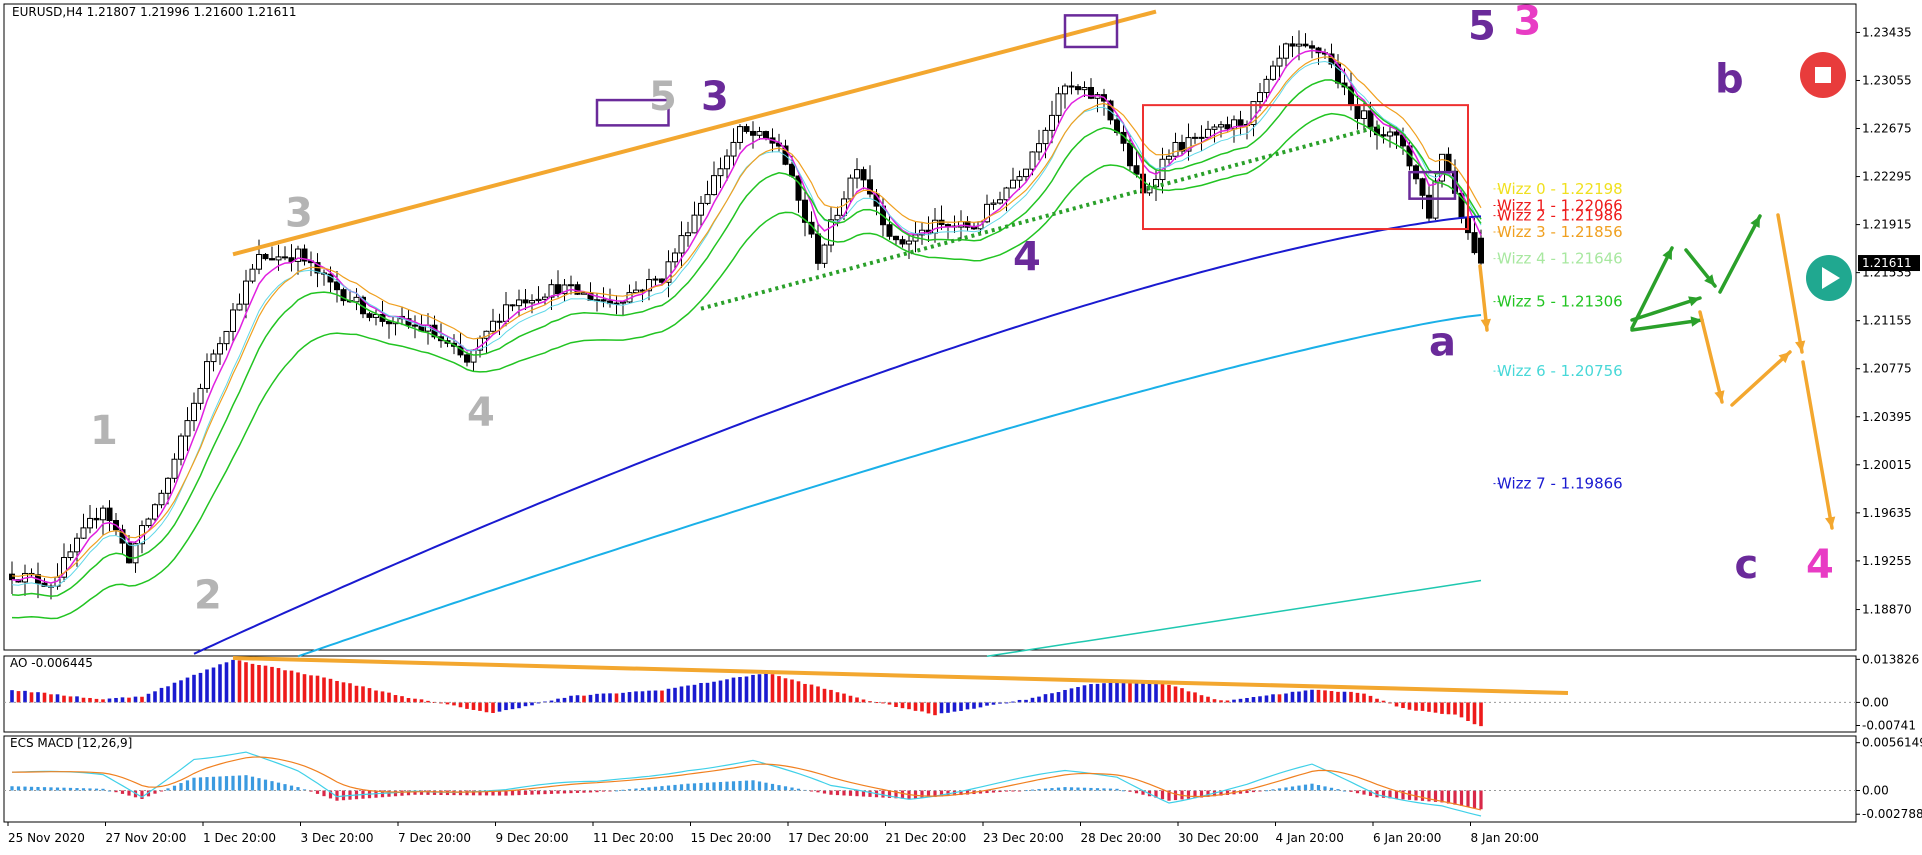  Describe the element at coordinates (1823, 75) in the screenshot. I see `stop-button` at that location.